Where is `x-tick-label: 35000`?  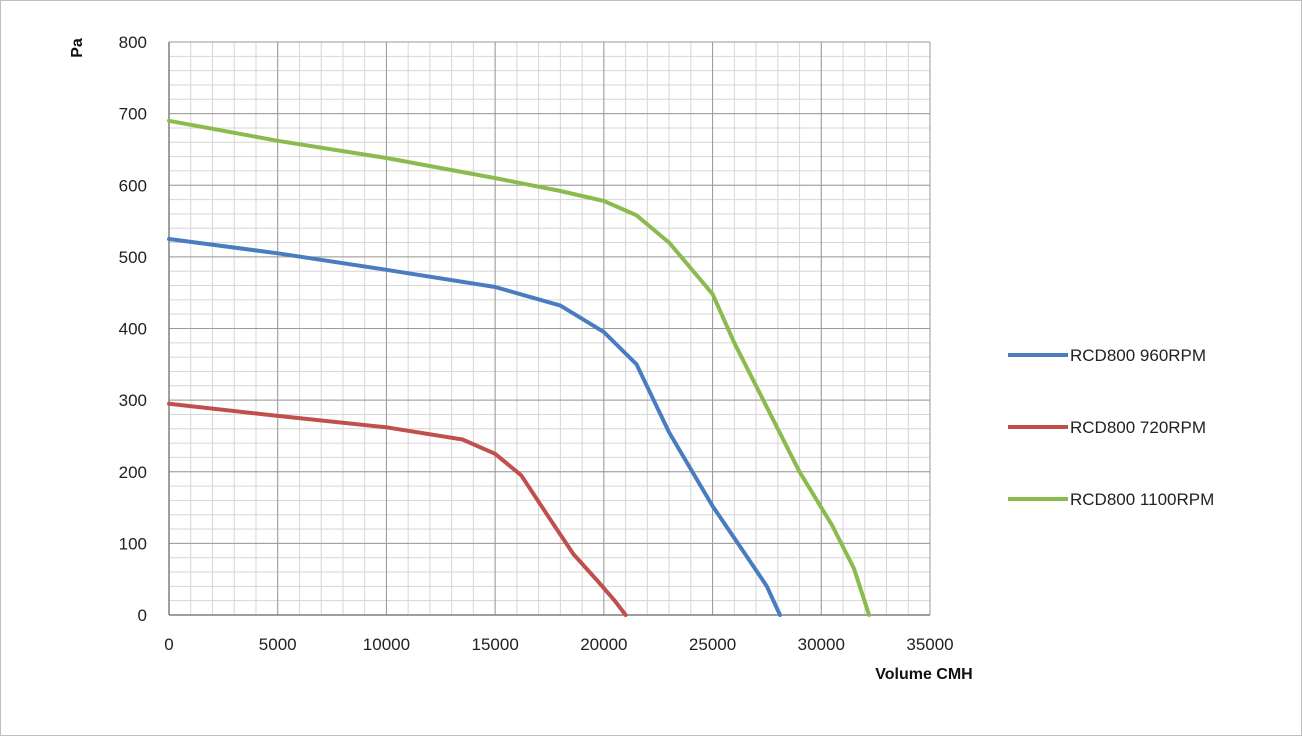 x-tick-label: 35000 is located at coordinates (929, 644).